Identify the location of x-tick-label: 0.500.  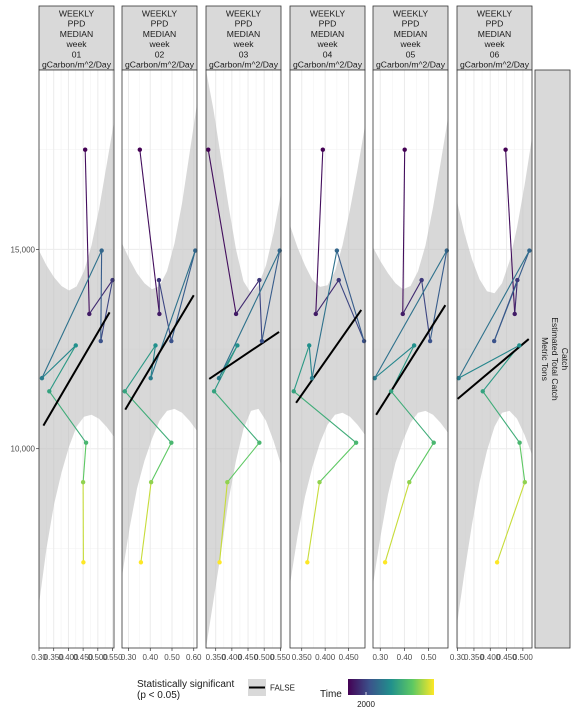
(523, 657).